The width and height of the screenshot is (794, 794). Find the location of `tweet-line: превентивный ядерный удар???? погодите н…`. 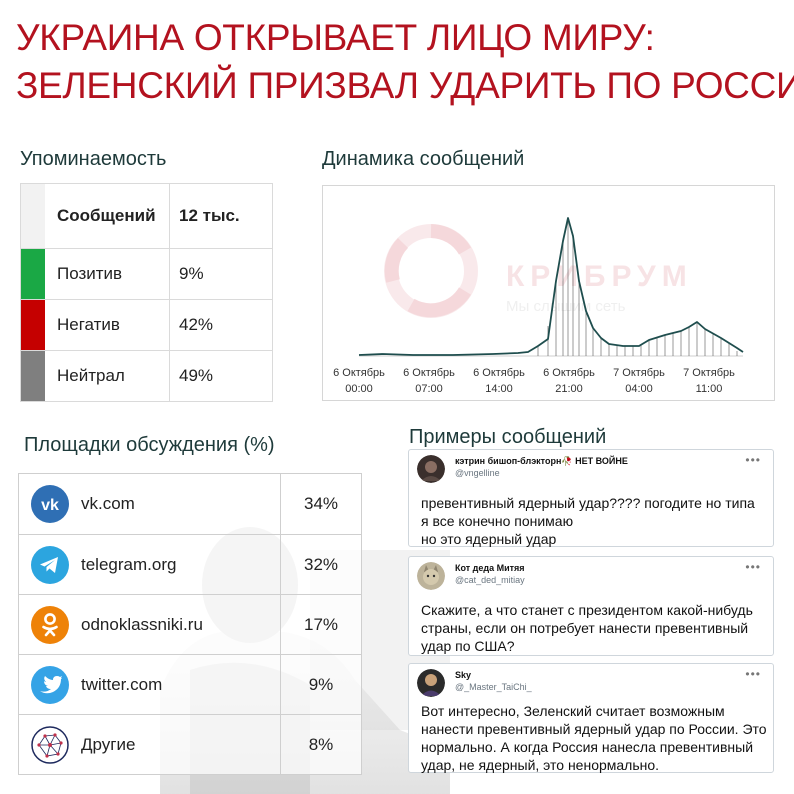

tweet-line: превентивный ядерный удар???? погодите н… is located at coordinates (588, 503).